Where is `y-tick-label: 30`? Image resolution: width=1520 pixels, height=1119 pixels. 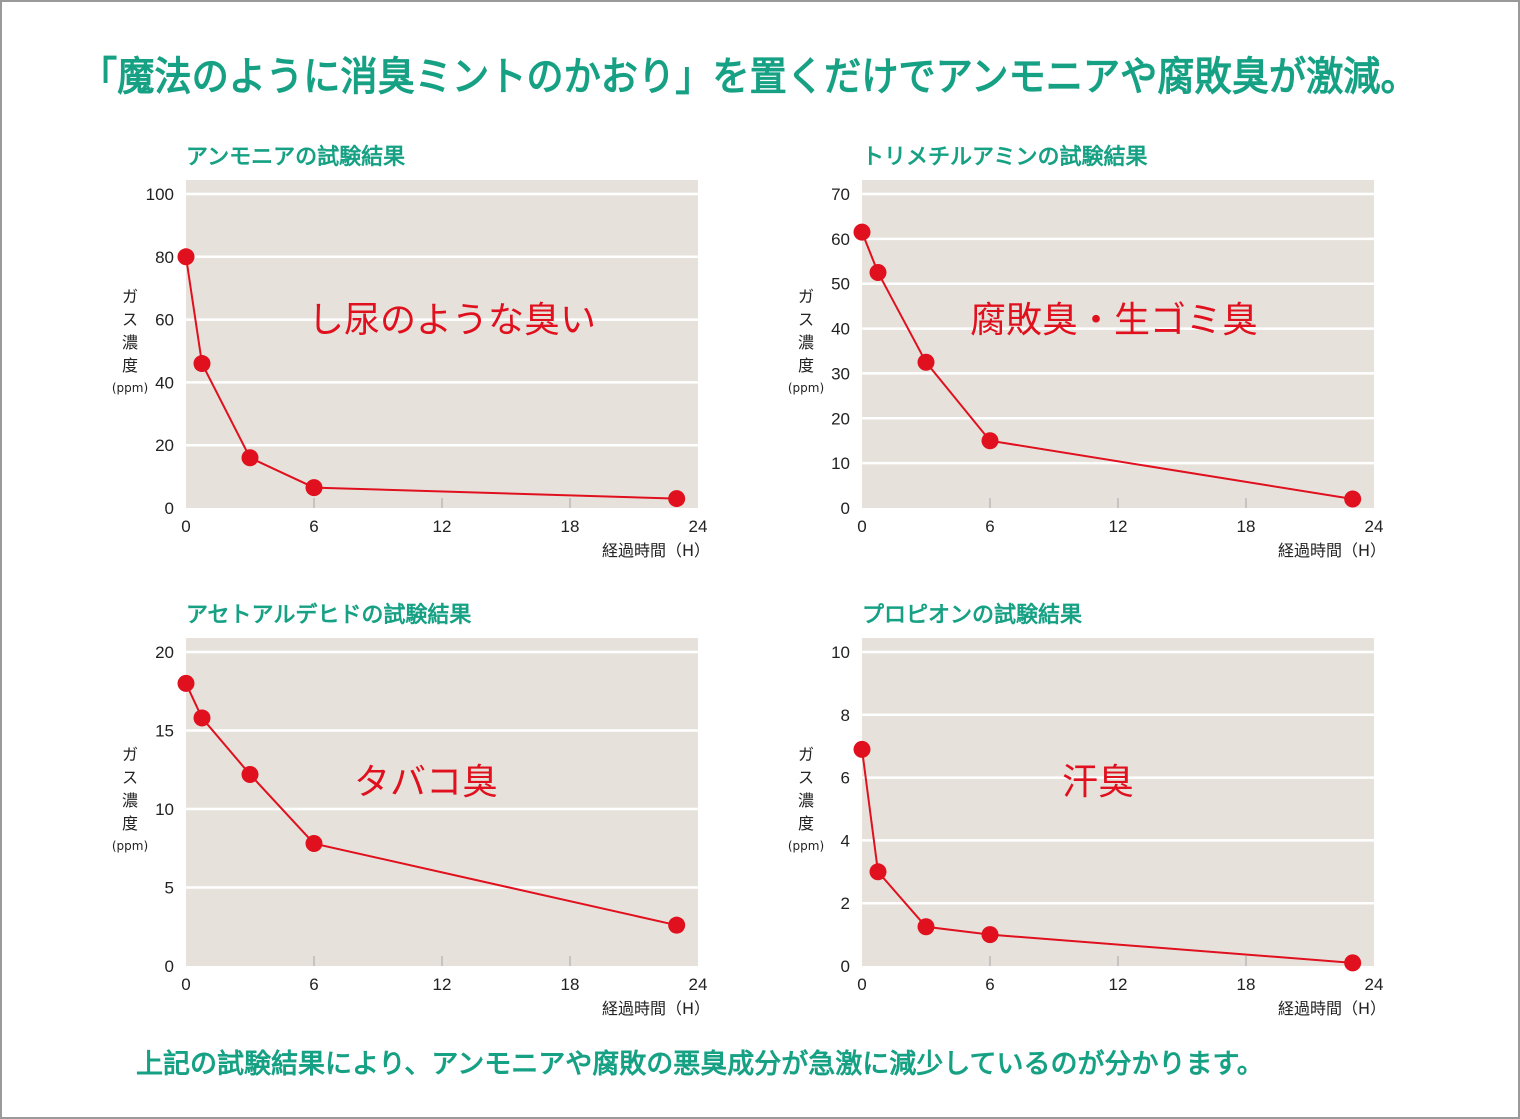 y-tick-label: 30 is located at coordinates (840, 373).